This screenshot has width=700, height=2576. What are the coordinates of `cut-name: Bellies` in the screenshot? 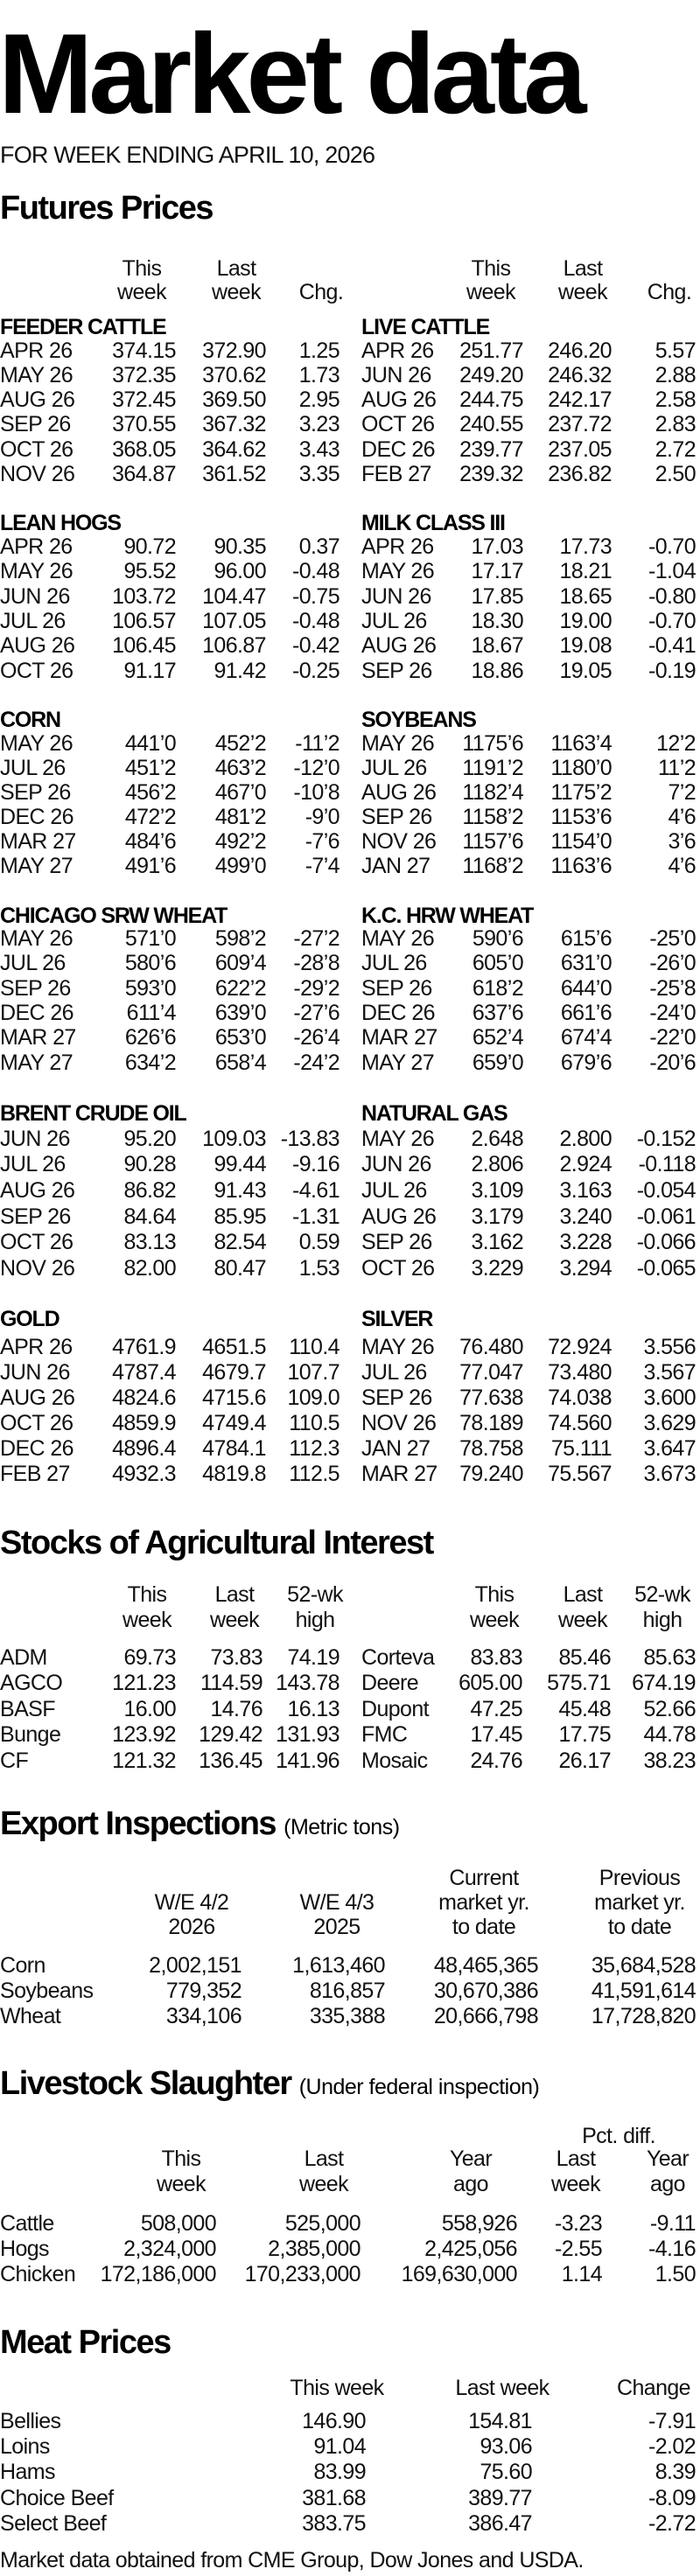 It's located at (30, 2420).